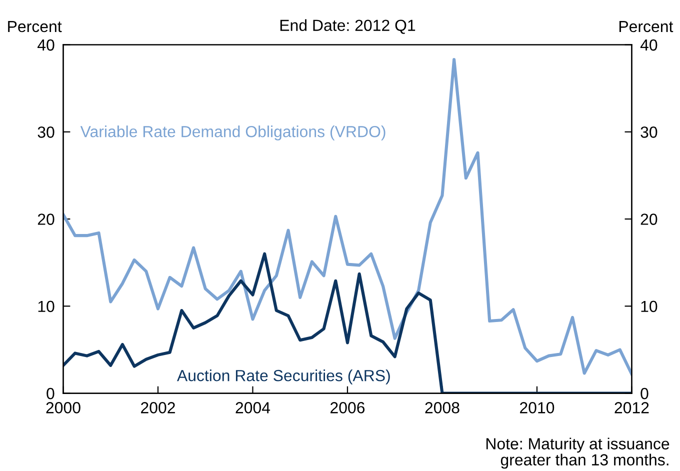 This screenshot has width=680, height=471. I want to click on chart-title: End Date: 2012 Q1, so click(348, 26).